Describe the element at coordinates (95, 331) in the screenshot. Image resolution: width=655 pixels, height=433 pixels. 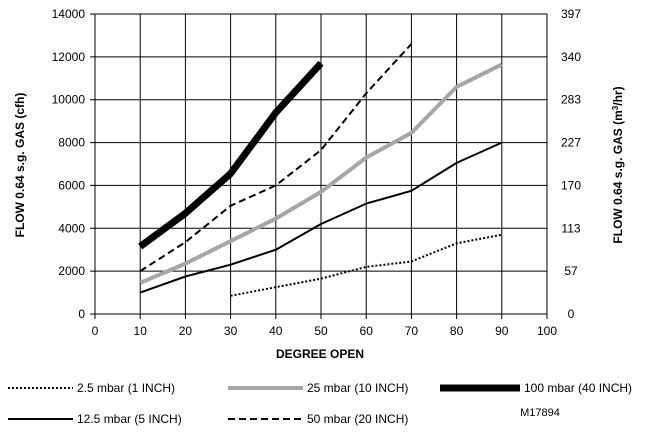
I see `x-tick-label: 0` at that location.